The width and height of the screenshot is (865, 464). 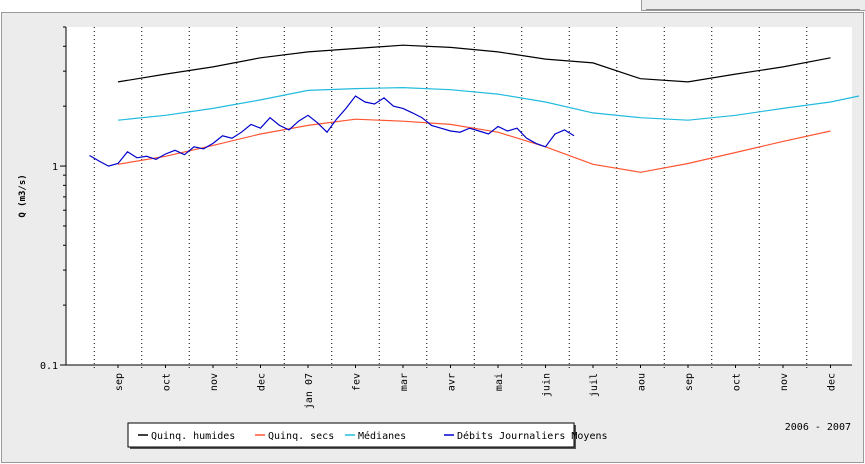 What do you see at coordinates (404, 382) in the screenshot?
I see `x-tick-label: mar` at bounding box center [404, 382].